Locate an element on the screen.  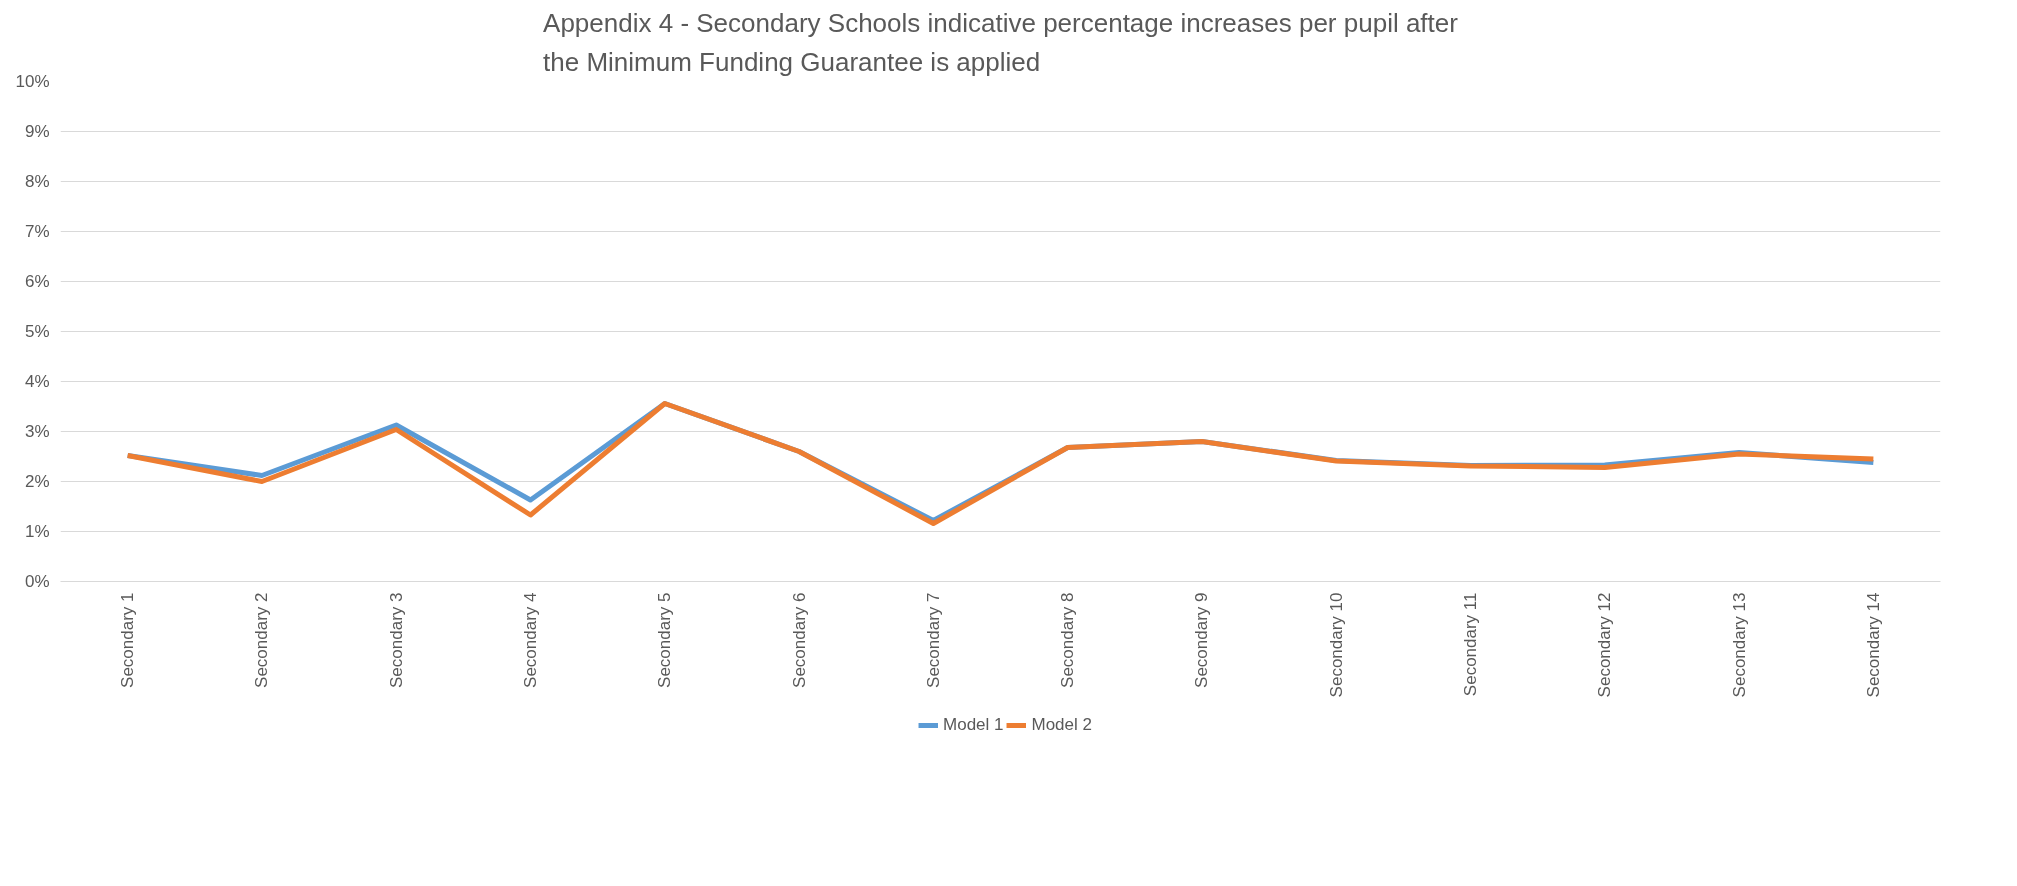
chart-title: Appendix 4 - Secondary Schools indicative percentage increases per pupil after the Minimum Funding Guarantee is applied is located at coordinates (1001, 42).